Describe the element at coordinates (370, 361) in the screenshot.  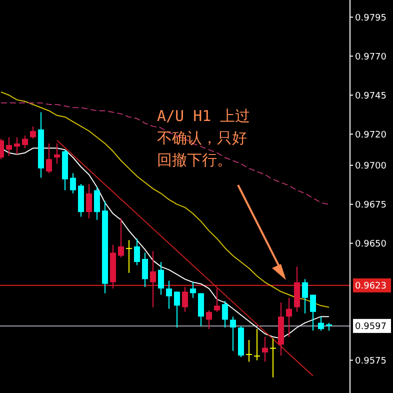
I see `y-tick-label: 0.9575` at that location.